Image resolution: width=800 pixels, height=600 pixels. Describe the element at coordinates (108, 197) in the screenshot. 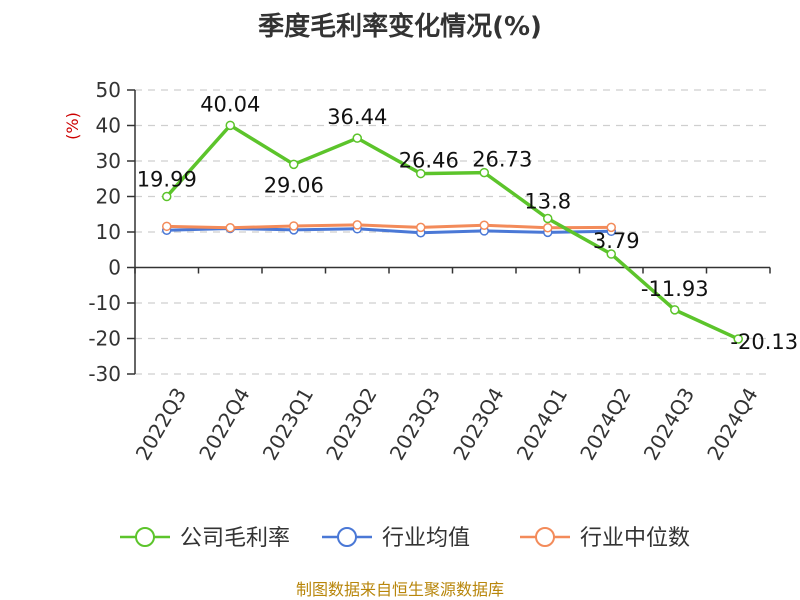

I see `y-tick-label: 20` at that location.